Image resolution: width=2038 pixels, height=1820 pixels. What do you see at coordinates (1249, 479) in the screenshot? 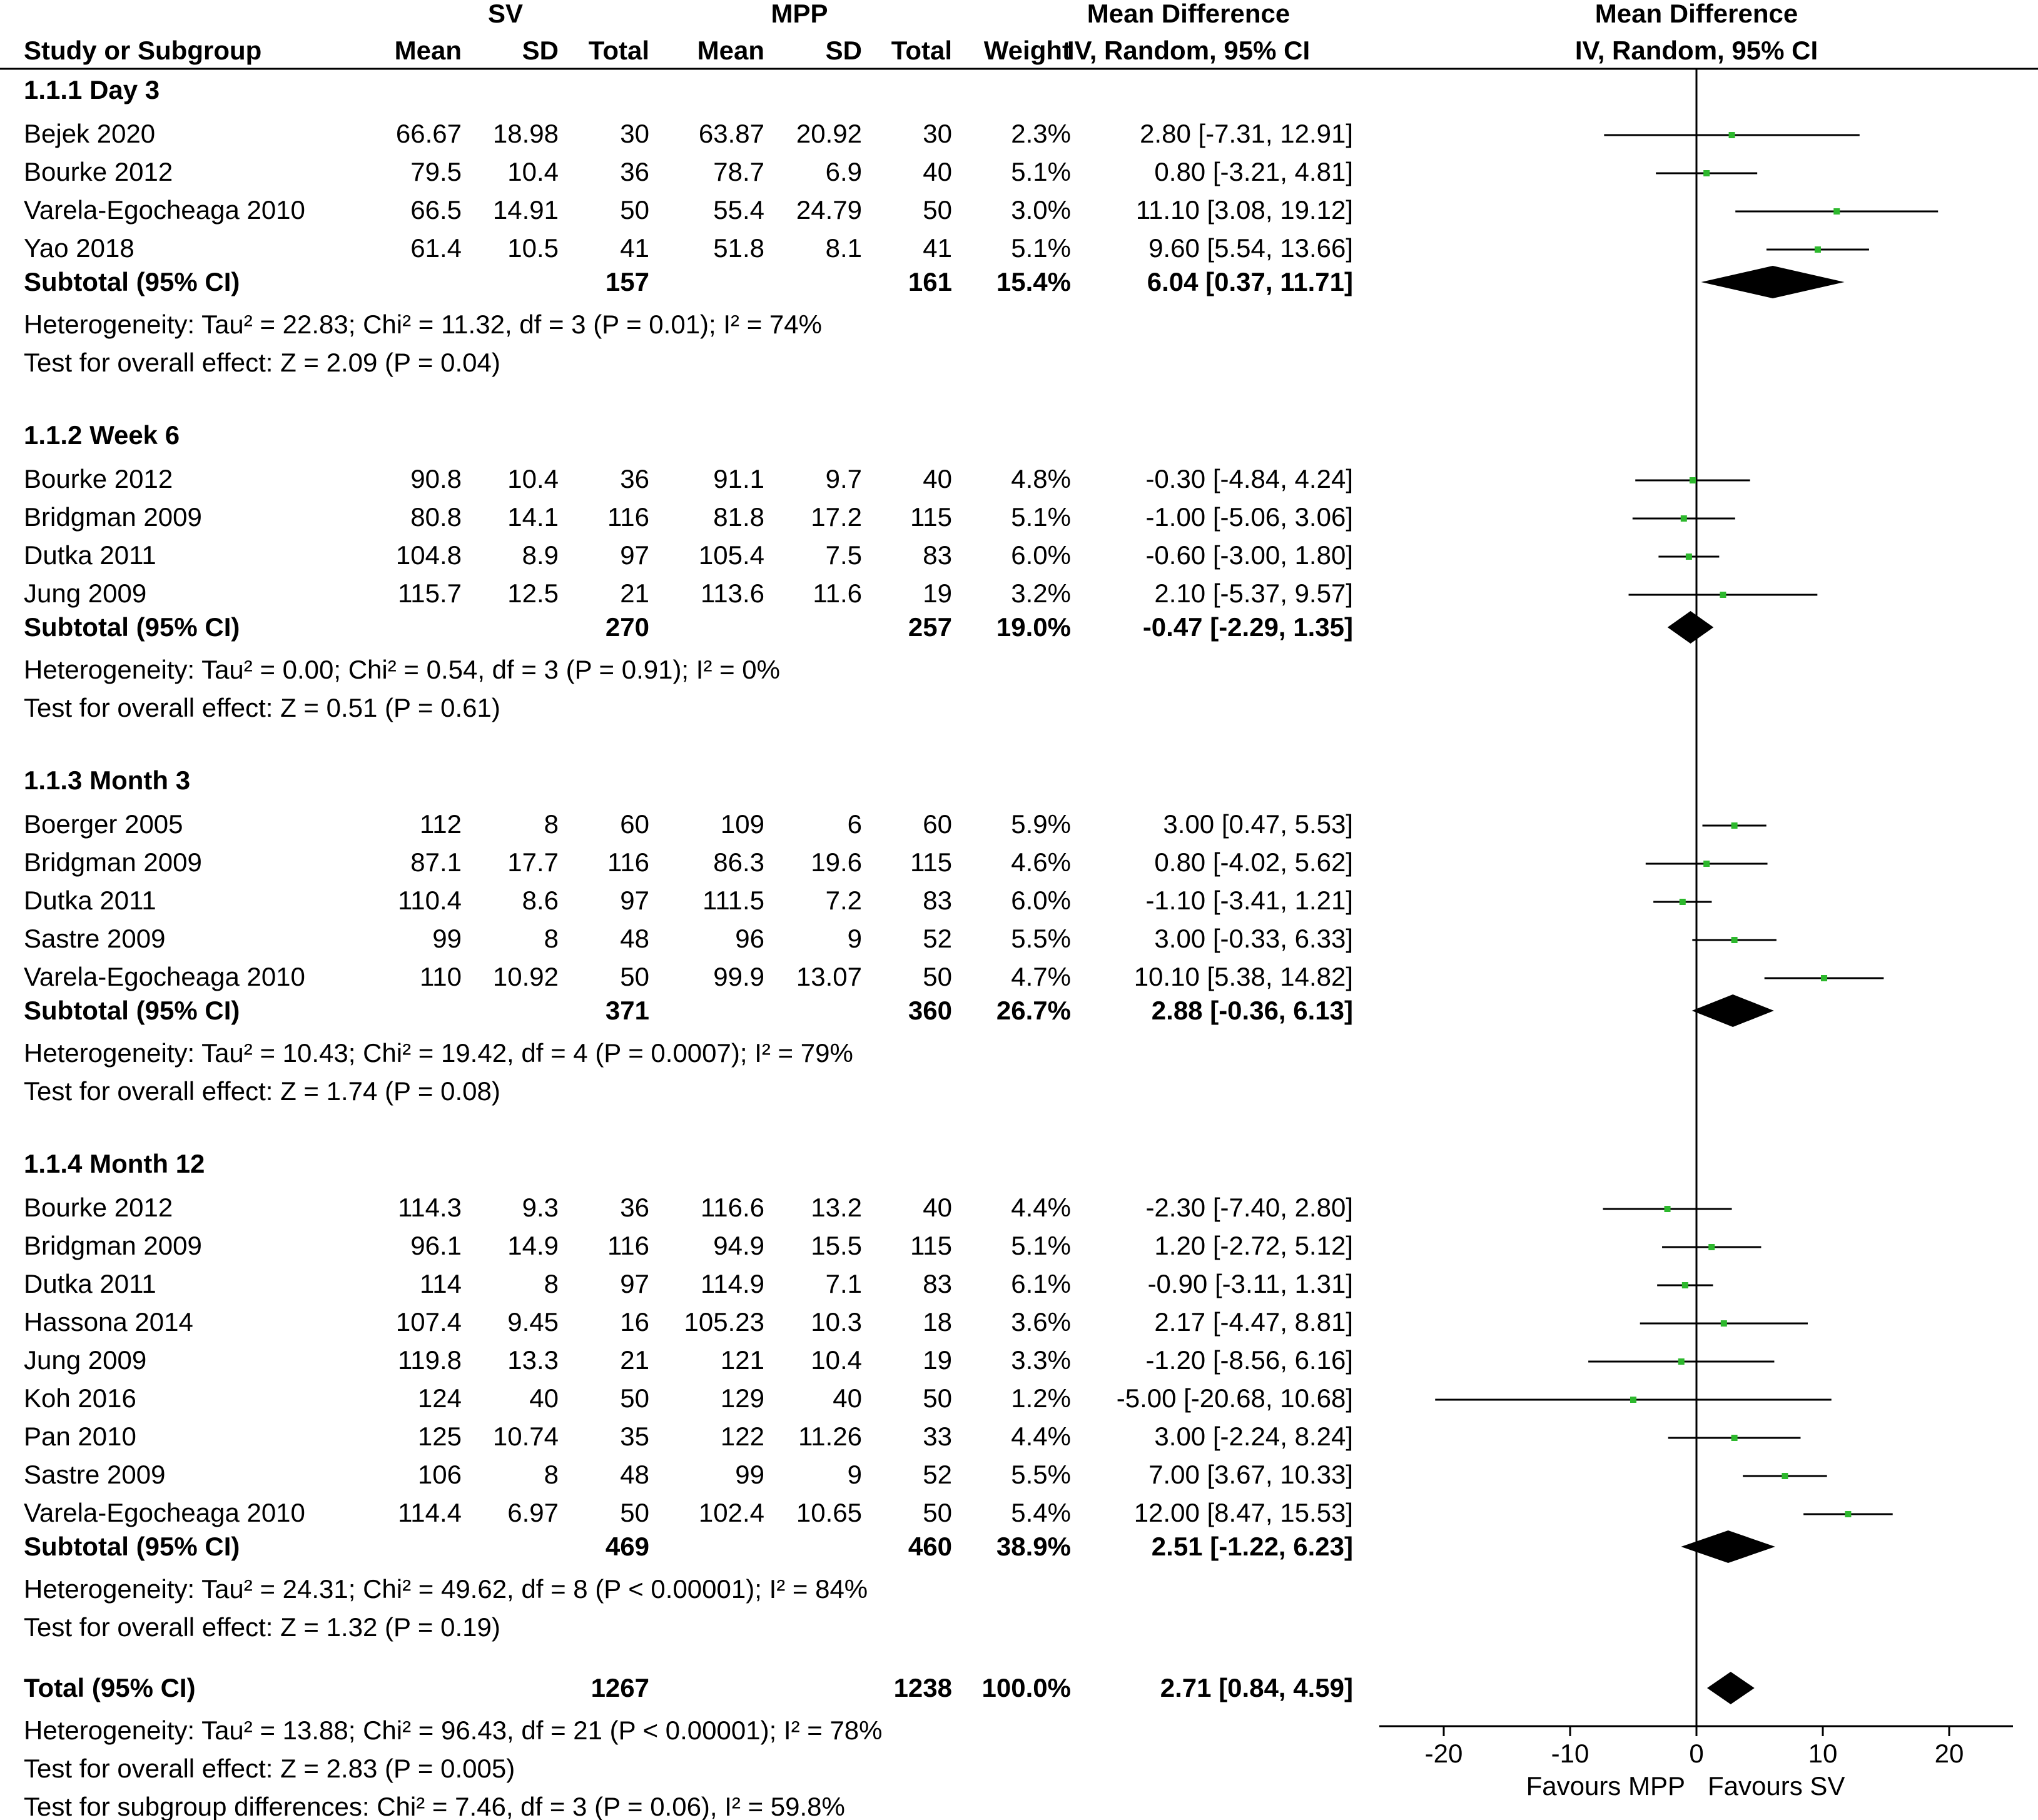
I see `study-ci: -0.30 [-4.84, 4.24]` at bounding box center [1249, 479].